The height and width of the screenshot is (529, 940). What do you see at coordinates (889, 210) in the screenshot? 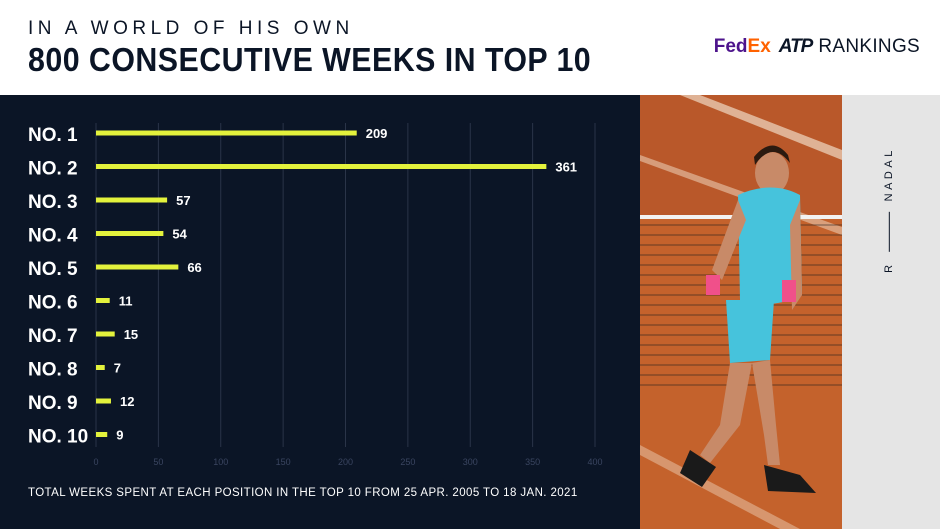
I see `player-name: R NADAL` at bounding box center [889, 210].